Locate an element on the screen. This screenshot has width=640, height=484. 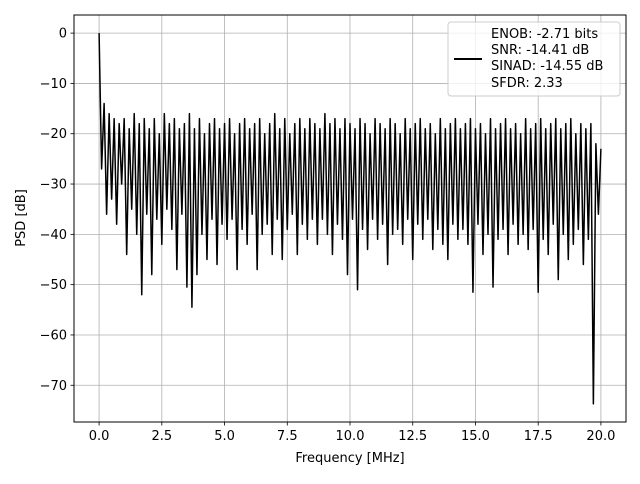
x-tick-label: 7.5 is located at coordinates (287, 436).